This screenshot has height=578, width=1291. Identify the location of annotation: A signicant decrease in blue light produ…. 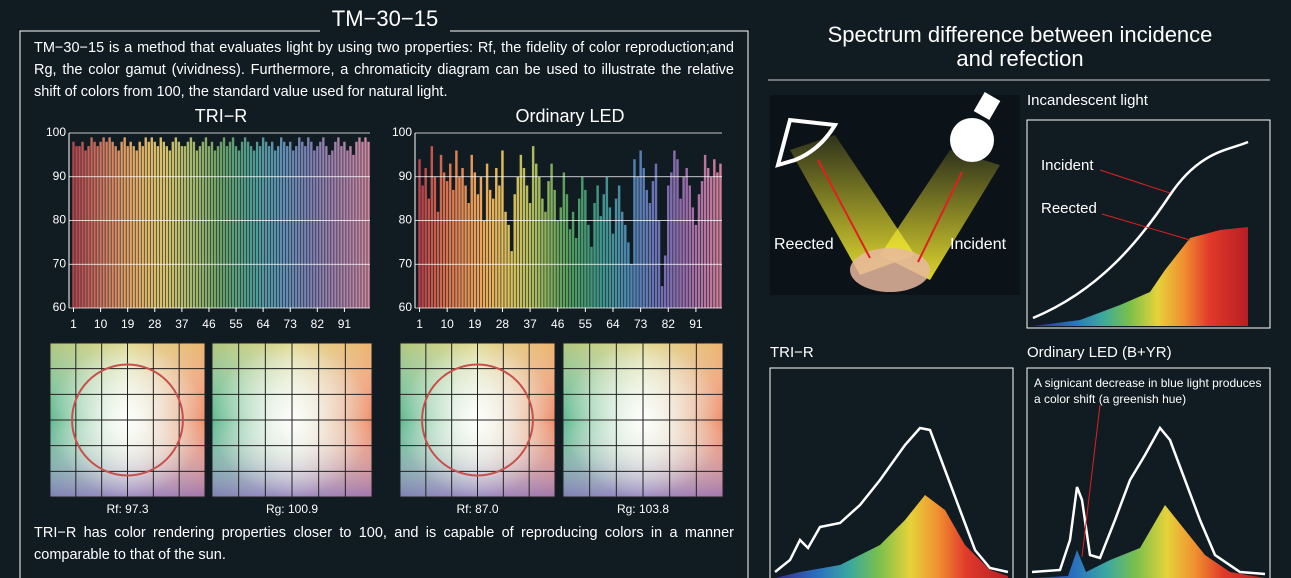
(1148, 391).